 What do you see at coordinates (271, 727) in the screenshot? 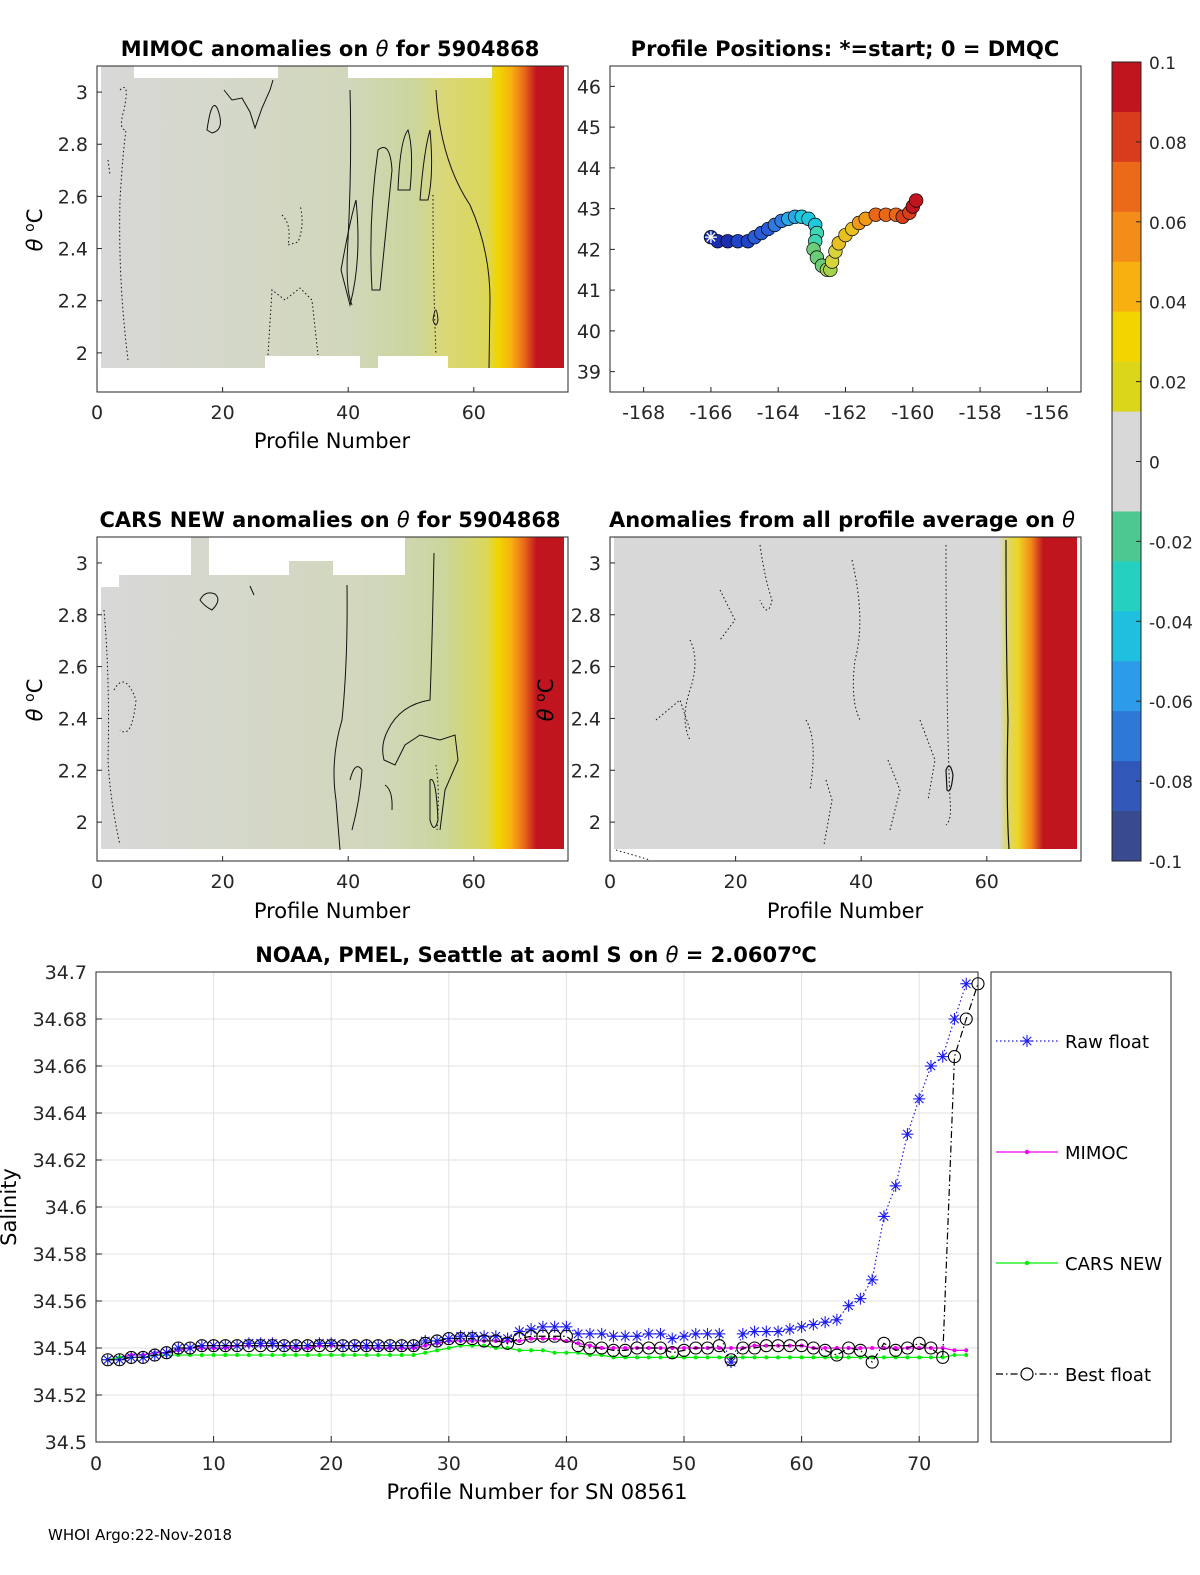
I see `contours-dotted-panel-c` at bounding box center [271, 727].